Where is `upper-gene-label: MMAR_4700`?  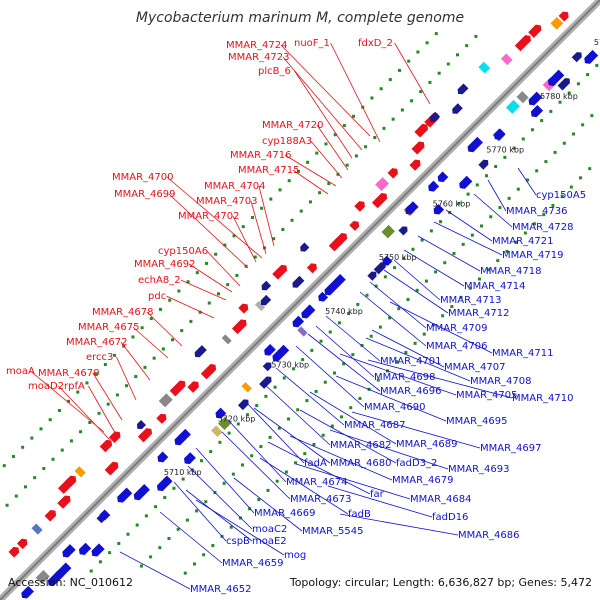 upper-gene-label: MMAR_4700 is located at coordinates (143, 177).